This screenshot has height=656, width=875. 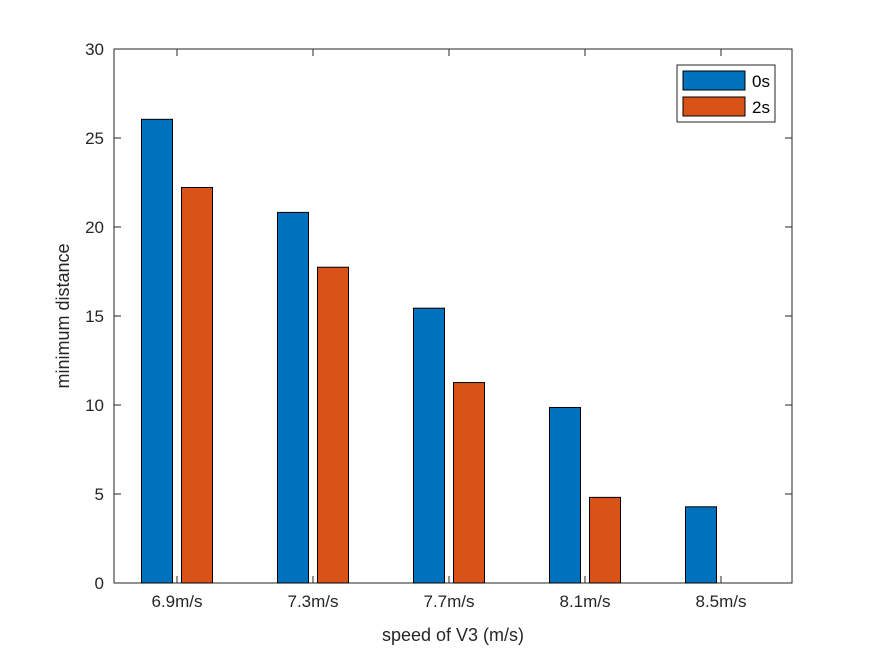 I want to click on y-tick-label: 10, so click(x=94, y=405).